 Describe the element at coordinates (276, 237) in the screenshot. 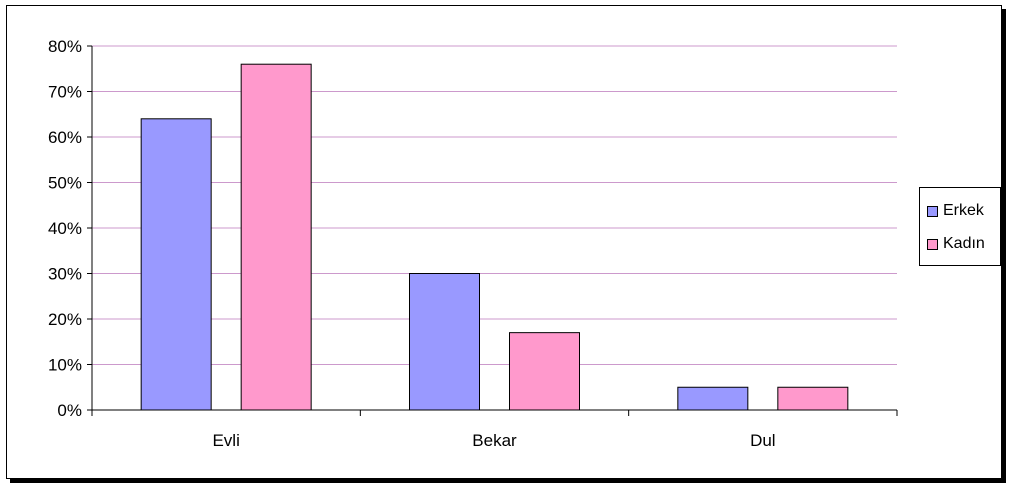

I see `bar-kadın-evli` at that location.